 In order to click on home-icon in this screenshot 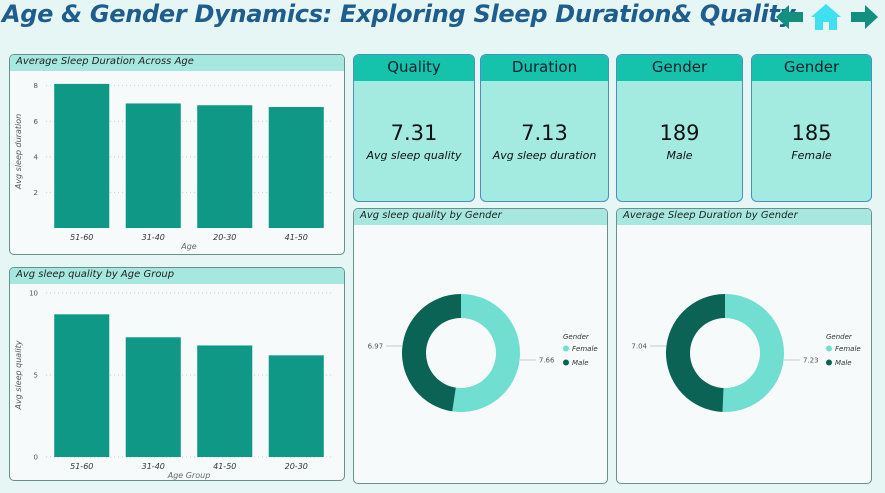, I will do `click(826, 17)`.